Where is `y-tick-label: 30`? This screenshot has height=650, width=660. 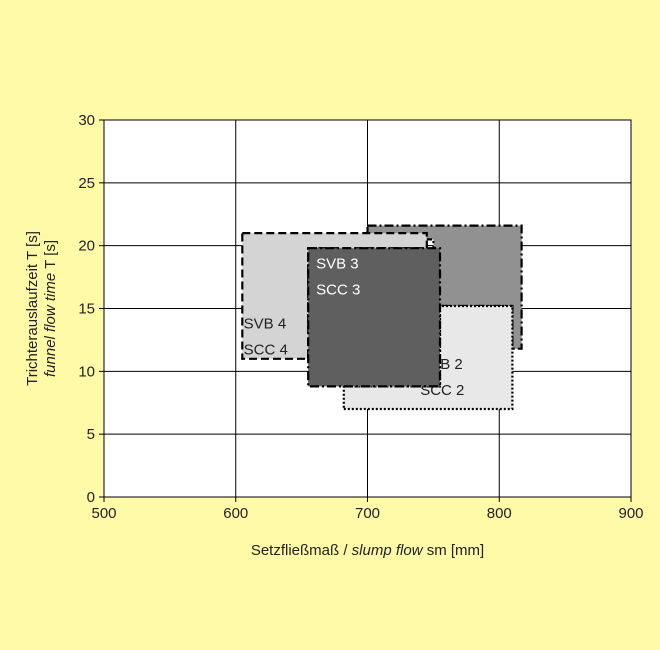 y-tick-label: 30 is located at coordinates (86, 120).